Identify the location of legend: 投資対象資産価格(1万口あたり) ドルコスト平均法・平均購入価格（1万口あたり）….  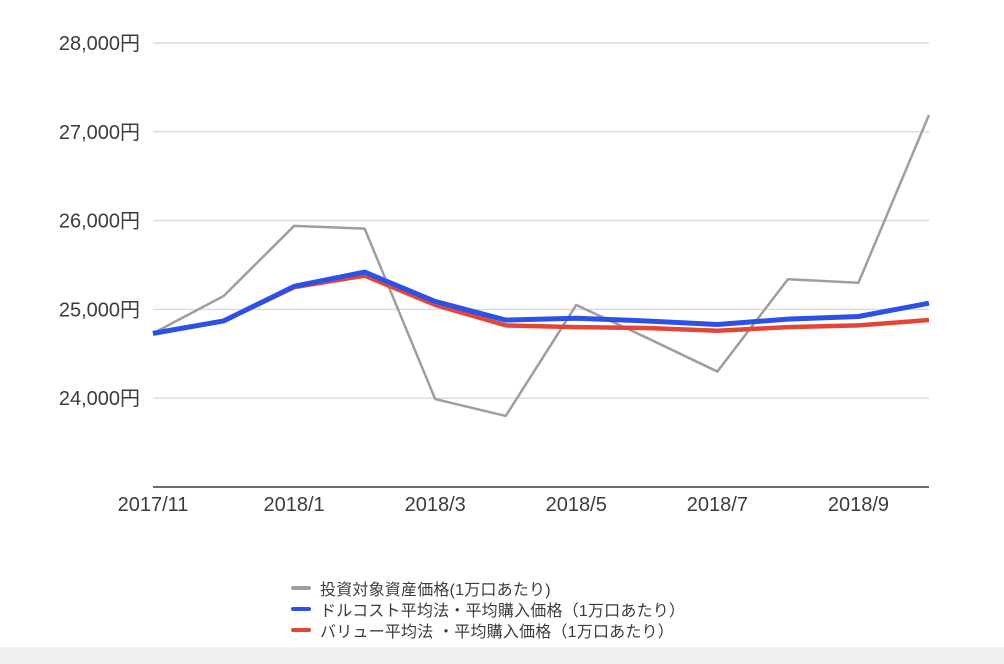
(488, 609).